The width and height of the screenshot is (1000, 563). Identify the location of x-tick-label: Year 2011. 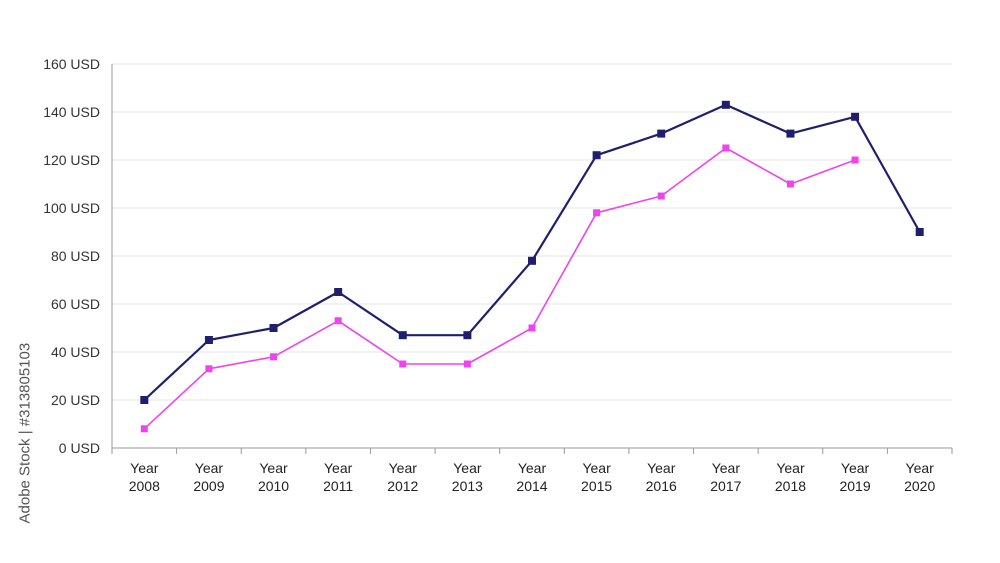
(338, 477).